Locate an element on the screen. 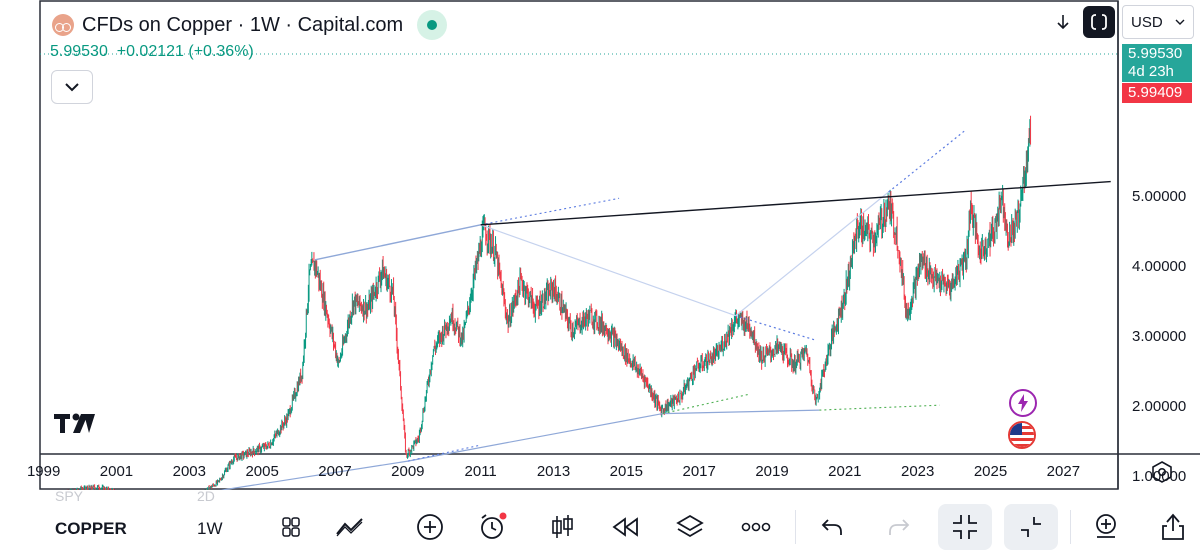  ghost-interval: 2D is located at coordinates (206, 496).